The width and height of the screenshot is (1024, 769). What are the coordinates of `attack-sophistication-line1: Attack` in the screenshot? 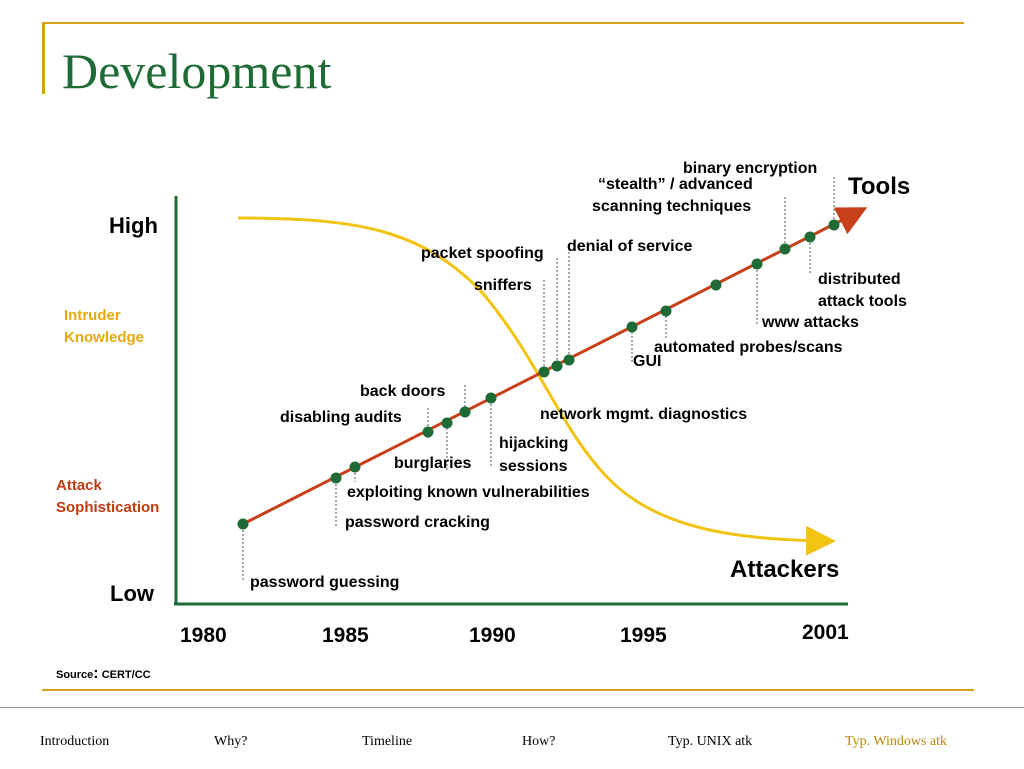 It's located at (79, 485).